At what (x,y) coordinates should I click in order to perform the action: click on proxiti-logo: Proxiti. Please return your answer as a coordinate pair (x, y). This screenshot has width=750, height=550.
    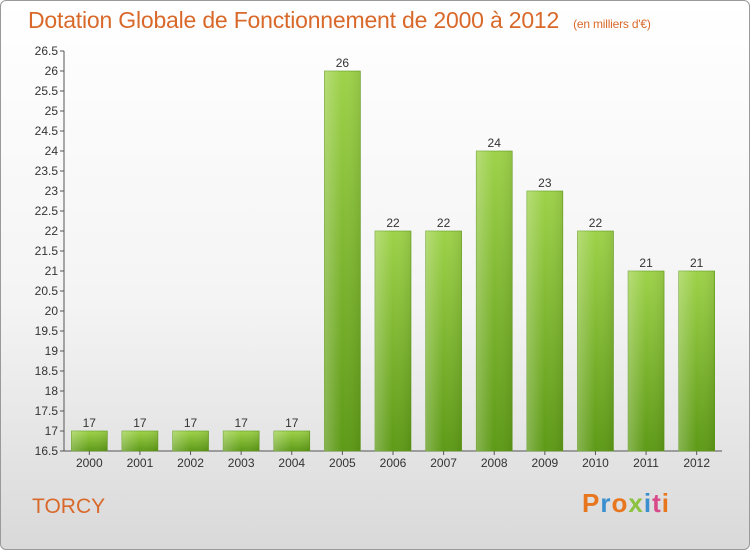
    Looking at the image, I should click on (626, 503).